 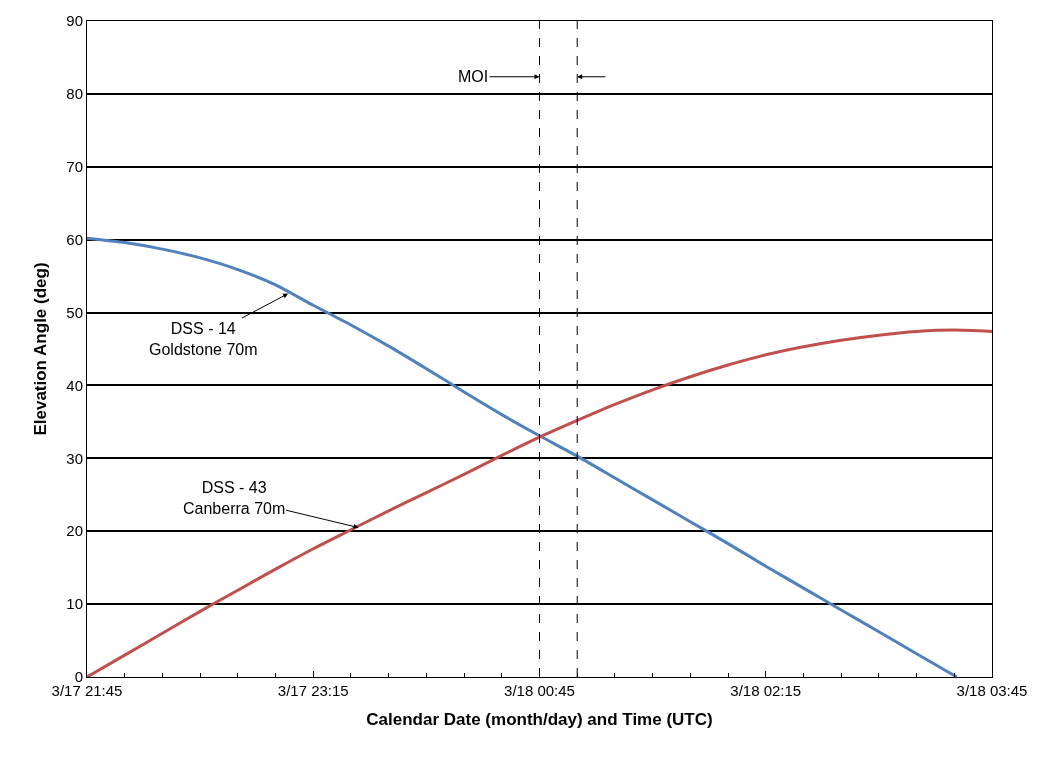 I want to click on x-tick-label: 3/18 00:45, so click(x=539, y=690).